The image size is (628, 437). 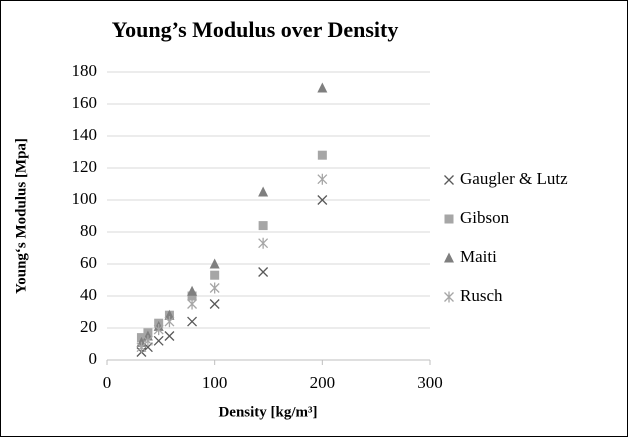 I want to click on y-tick-label: 120, so click(x=85, y=166).